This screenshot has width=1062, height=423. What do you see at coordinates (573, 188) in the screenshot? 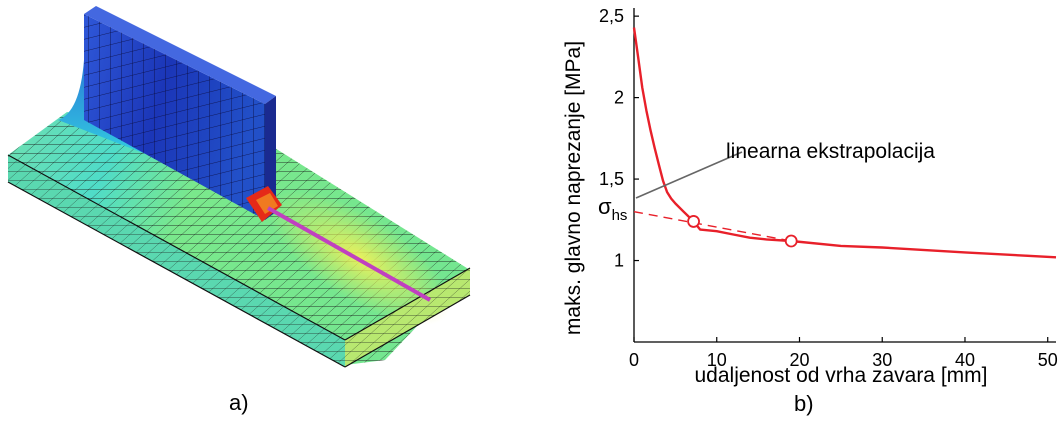
I see `y-axis-title: maks. glavno naprezanje [MPa]` at bounding box center [573, 188].